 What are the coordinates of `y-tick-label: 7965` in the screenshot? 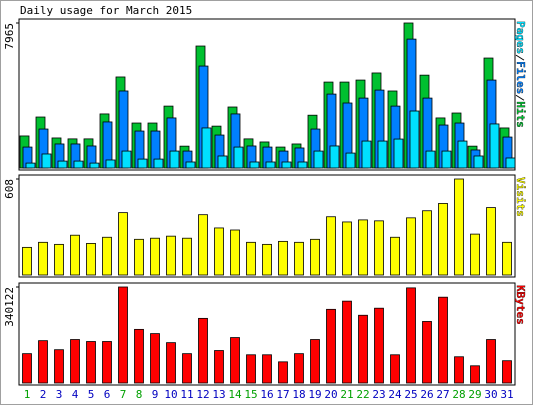 It's located at (9, 36).